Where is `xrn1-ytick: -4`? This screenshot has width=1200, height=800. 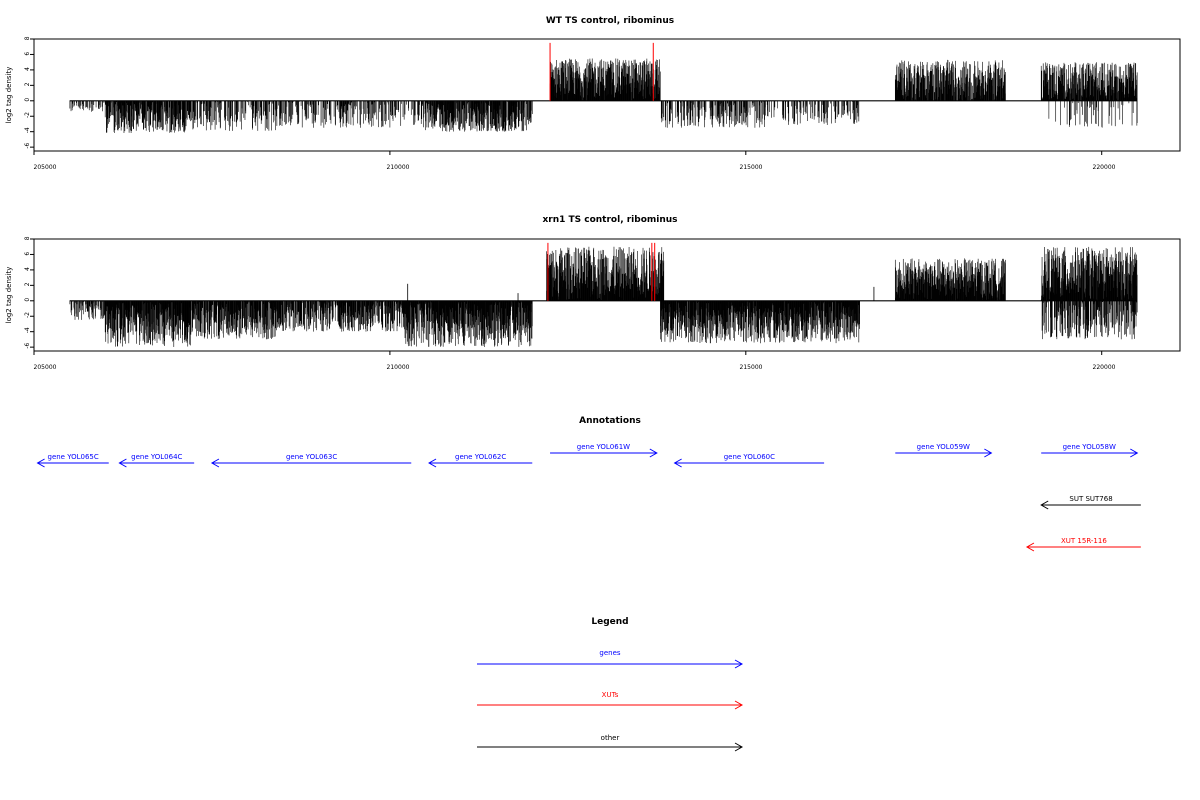 xrn1-ytick: -4 is located at coordinates (27, 330).